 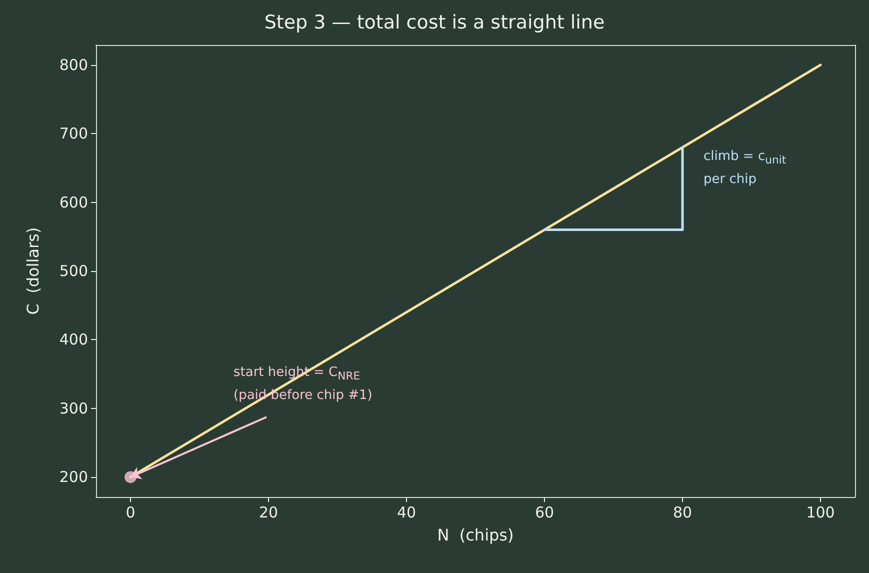 I want to click on x-tick-label: 60, so click(x=544, y=513).